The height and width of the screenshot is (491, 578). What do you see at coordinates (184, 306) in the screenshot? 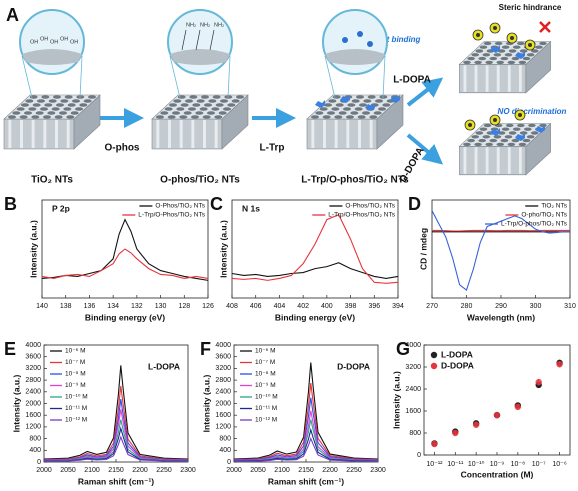
I see `x-tick-label: 128` at bounding box center [184, 306].